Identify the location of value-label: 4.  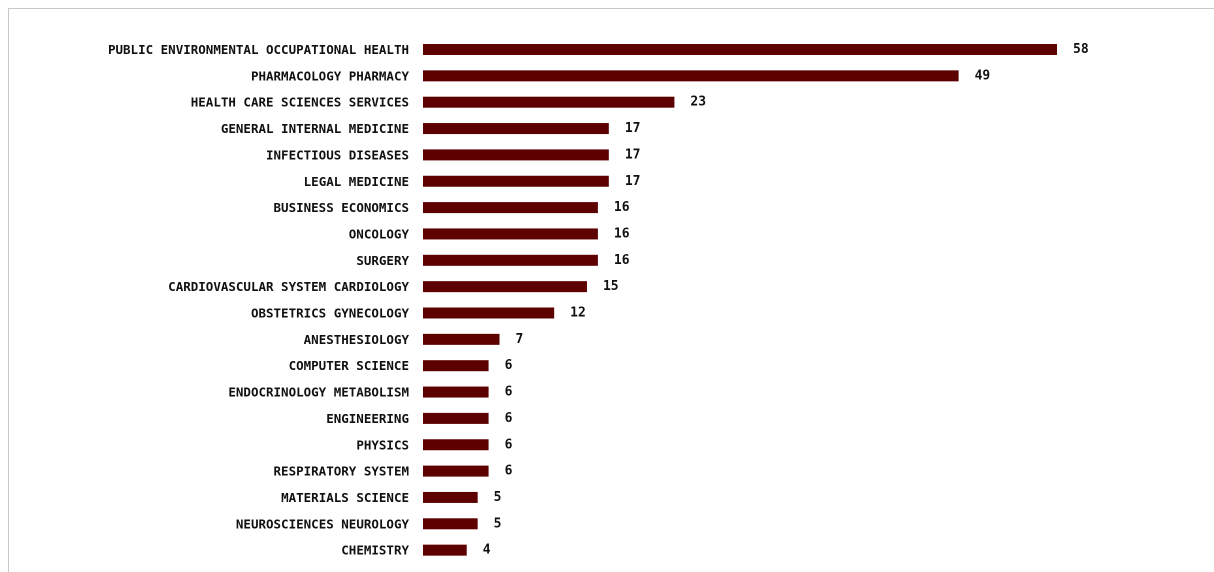
(487, 550).